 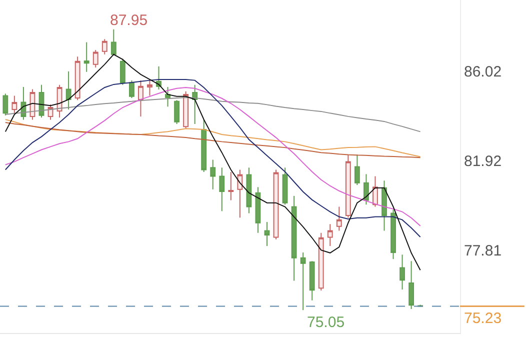 What do you see at coordinates (483, 161) in the screenshot?
I see `y-tick-label: 81.92` at bounding box center [483, 161].